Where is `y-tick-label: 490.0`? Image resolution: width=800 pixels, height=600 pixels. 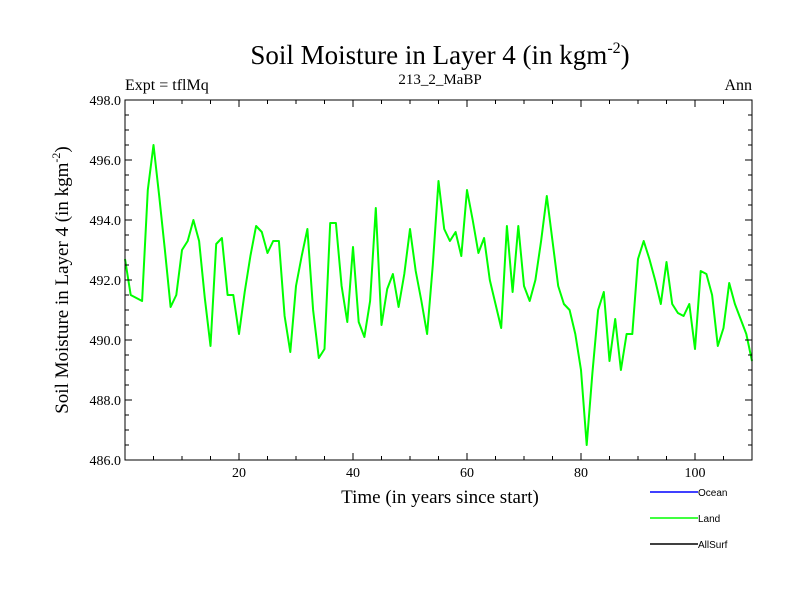 y-tick-label: 490.0 is located at coordinates (106, 341).